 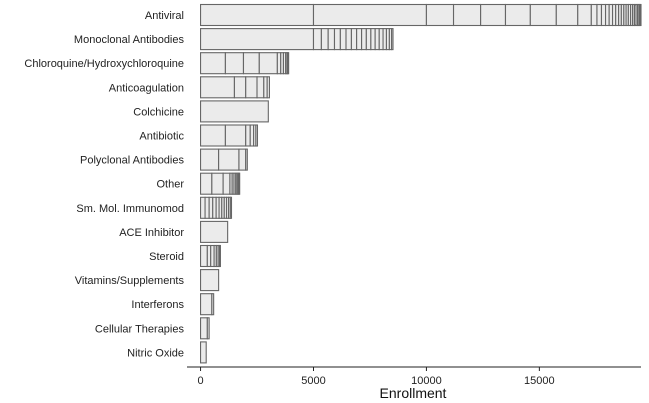 I want to click on category-label: Polyclonal Antibodies, so click(x=132, y=161).